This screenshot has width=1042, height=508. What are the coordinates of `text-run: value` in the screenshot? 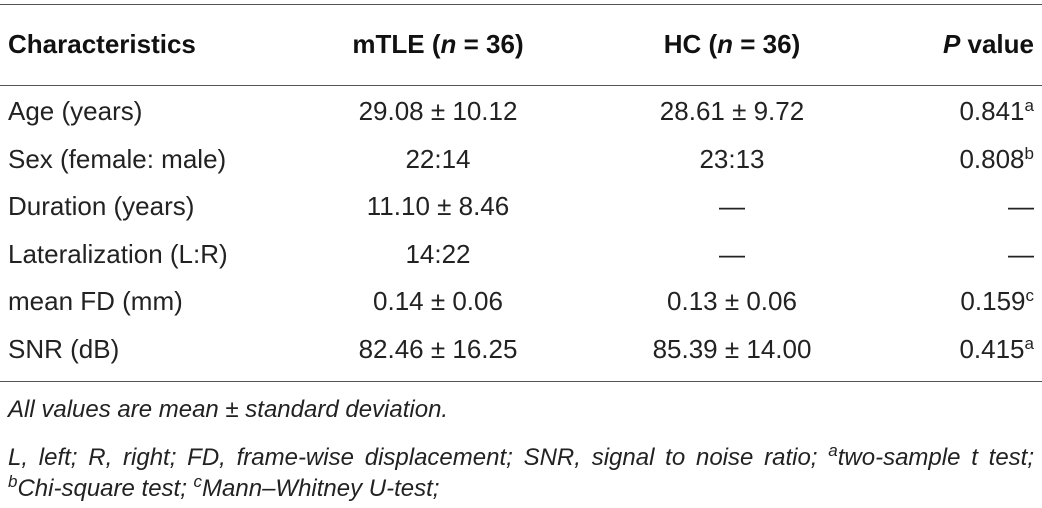 It's located at (997, 43).